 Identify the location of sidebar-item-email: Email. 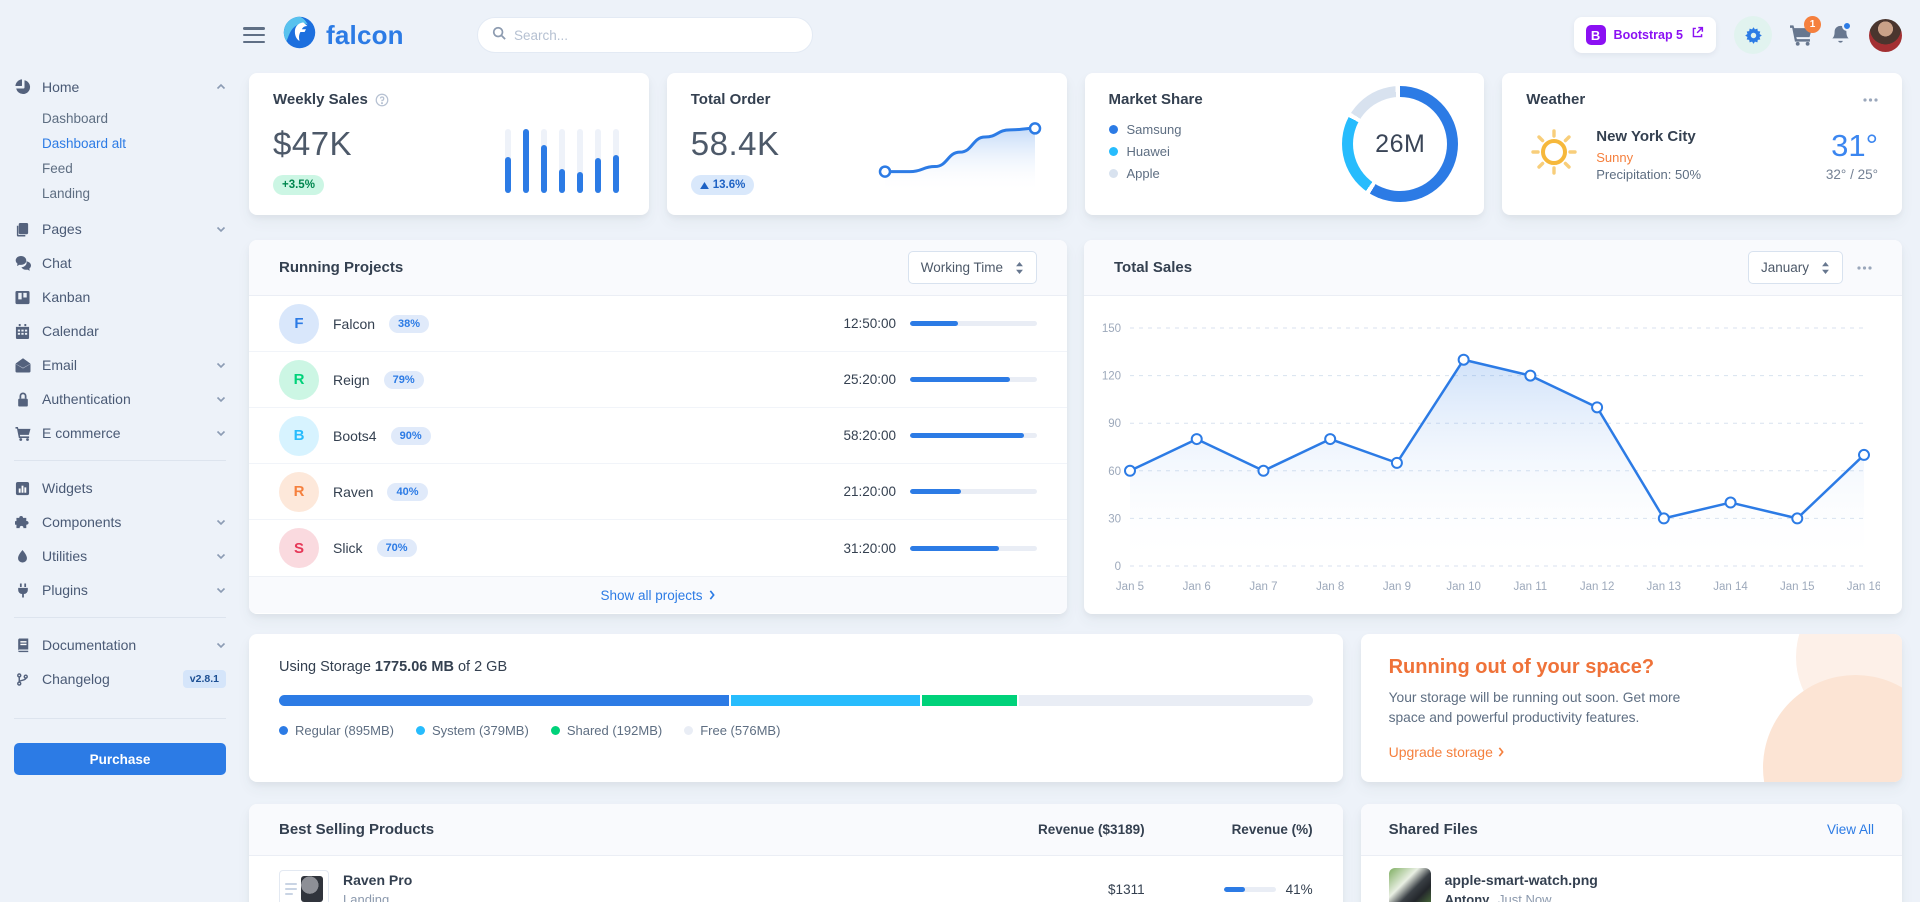
(120, 365).